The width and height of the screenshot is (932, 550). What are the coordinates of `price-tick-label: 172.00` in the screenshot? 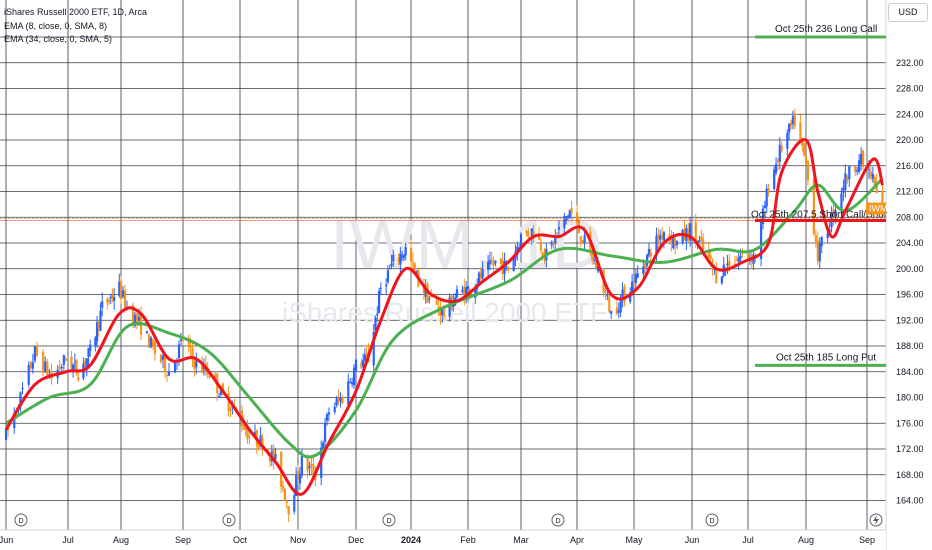 It's located at (910, 449).